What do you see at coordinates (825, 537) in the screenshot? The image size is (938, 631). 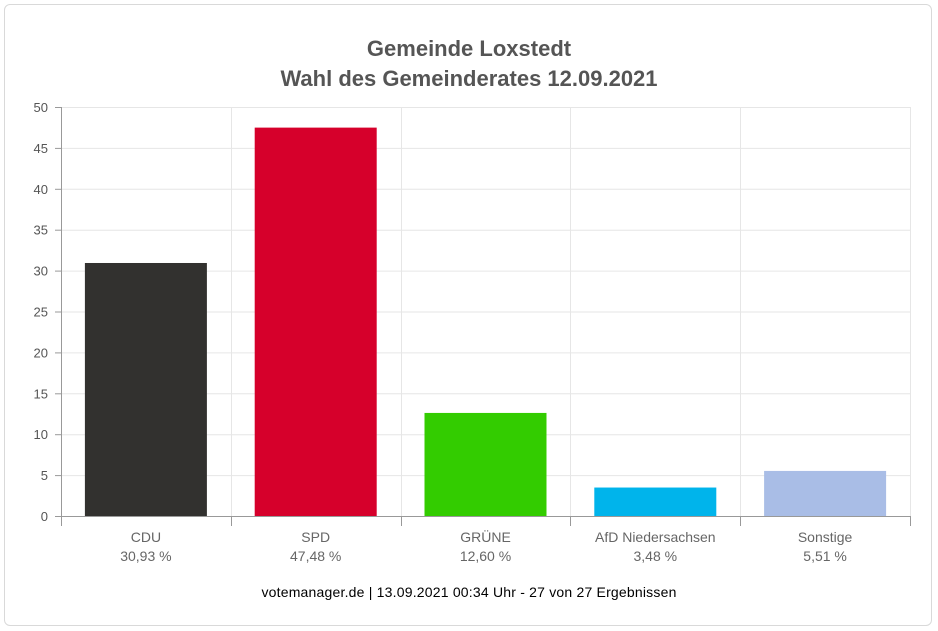 I see `x-category-label: Sonstige` at bounding box center [825, 537].